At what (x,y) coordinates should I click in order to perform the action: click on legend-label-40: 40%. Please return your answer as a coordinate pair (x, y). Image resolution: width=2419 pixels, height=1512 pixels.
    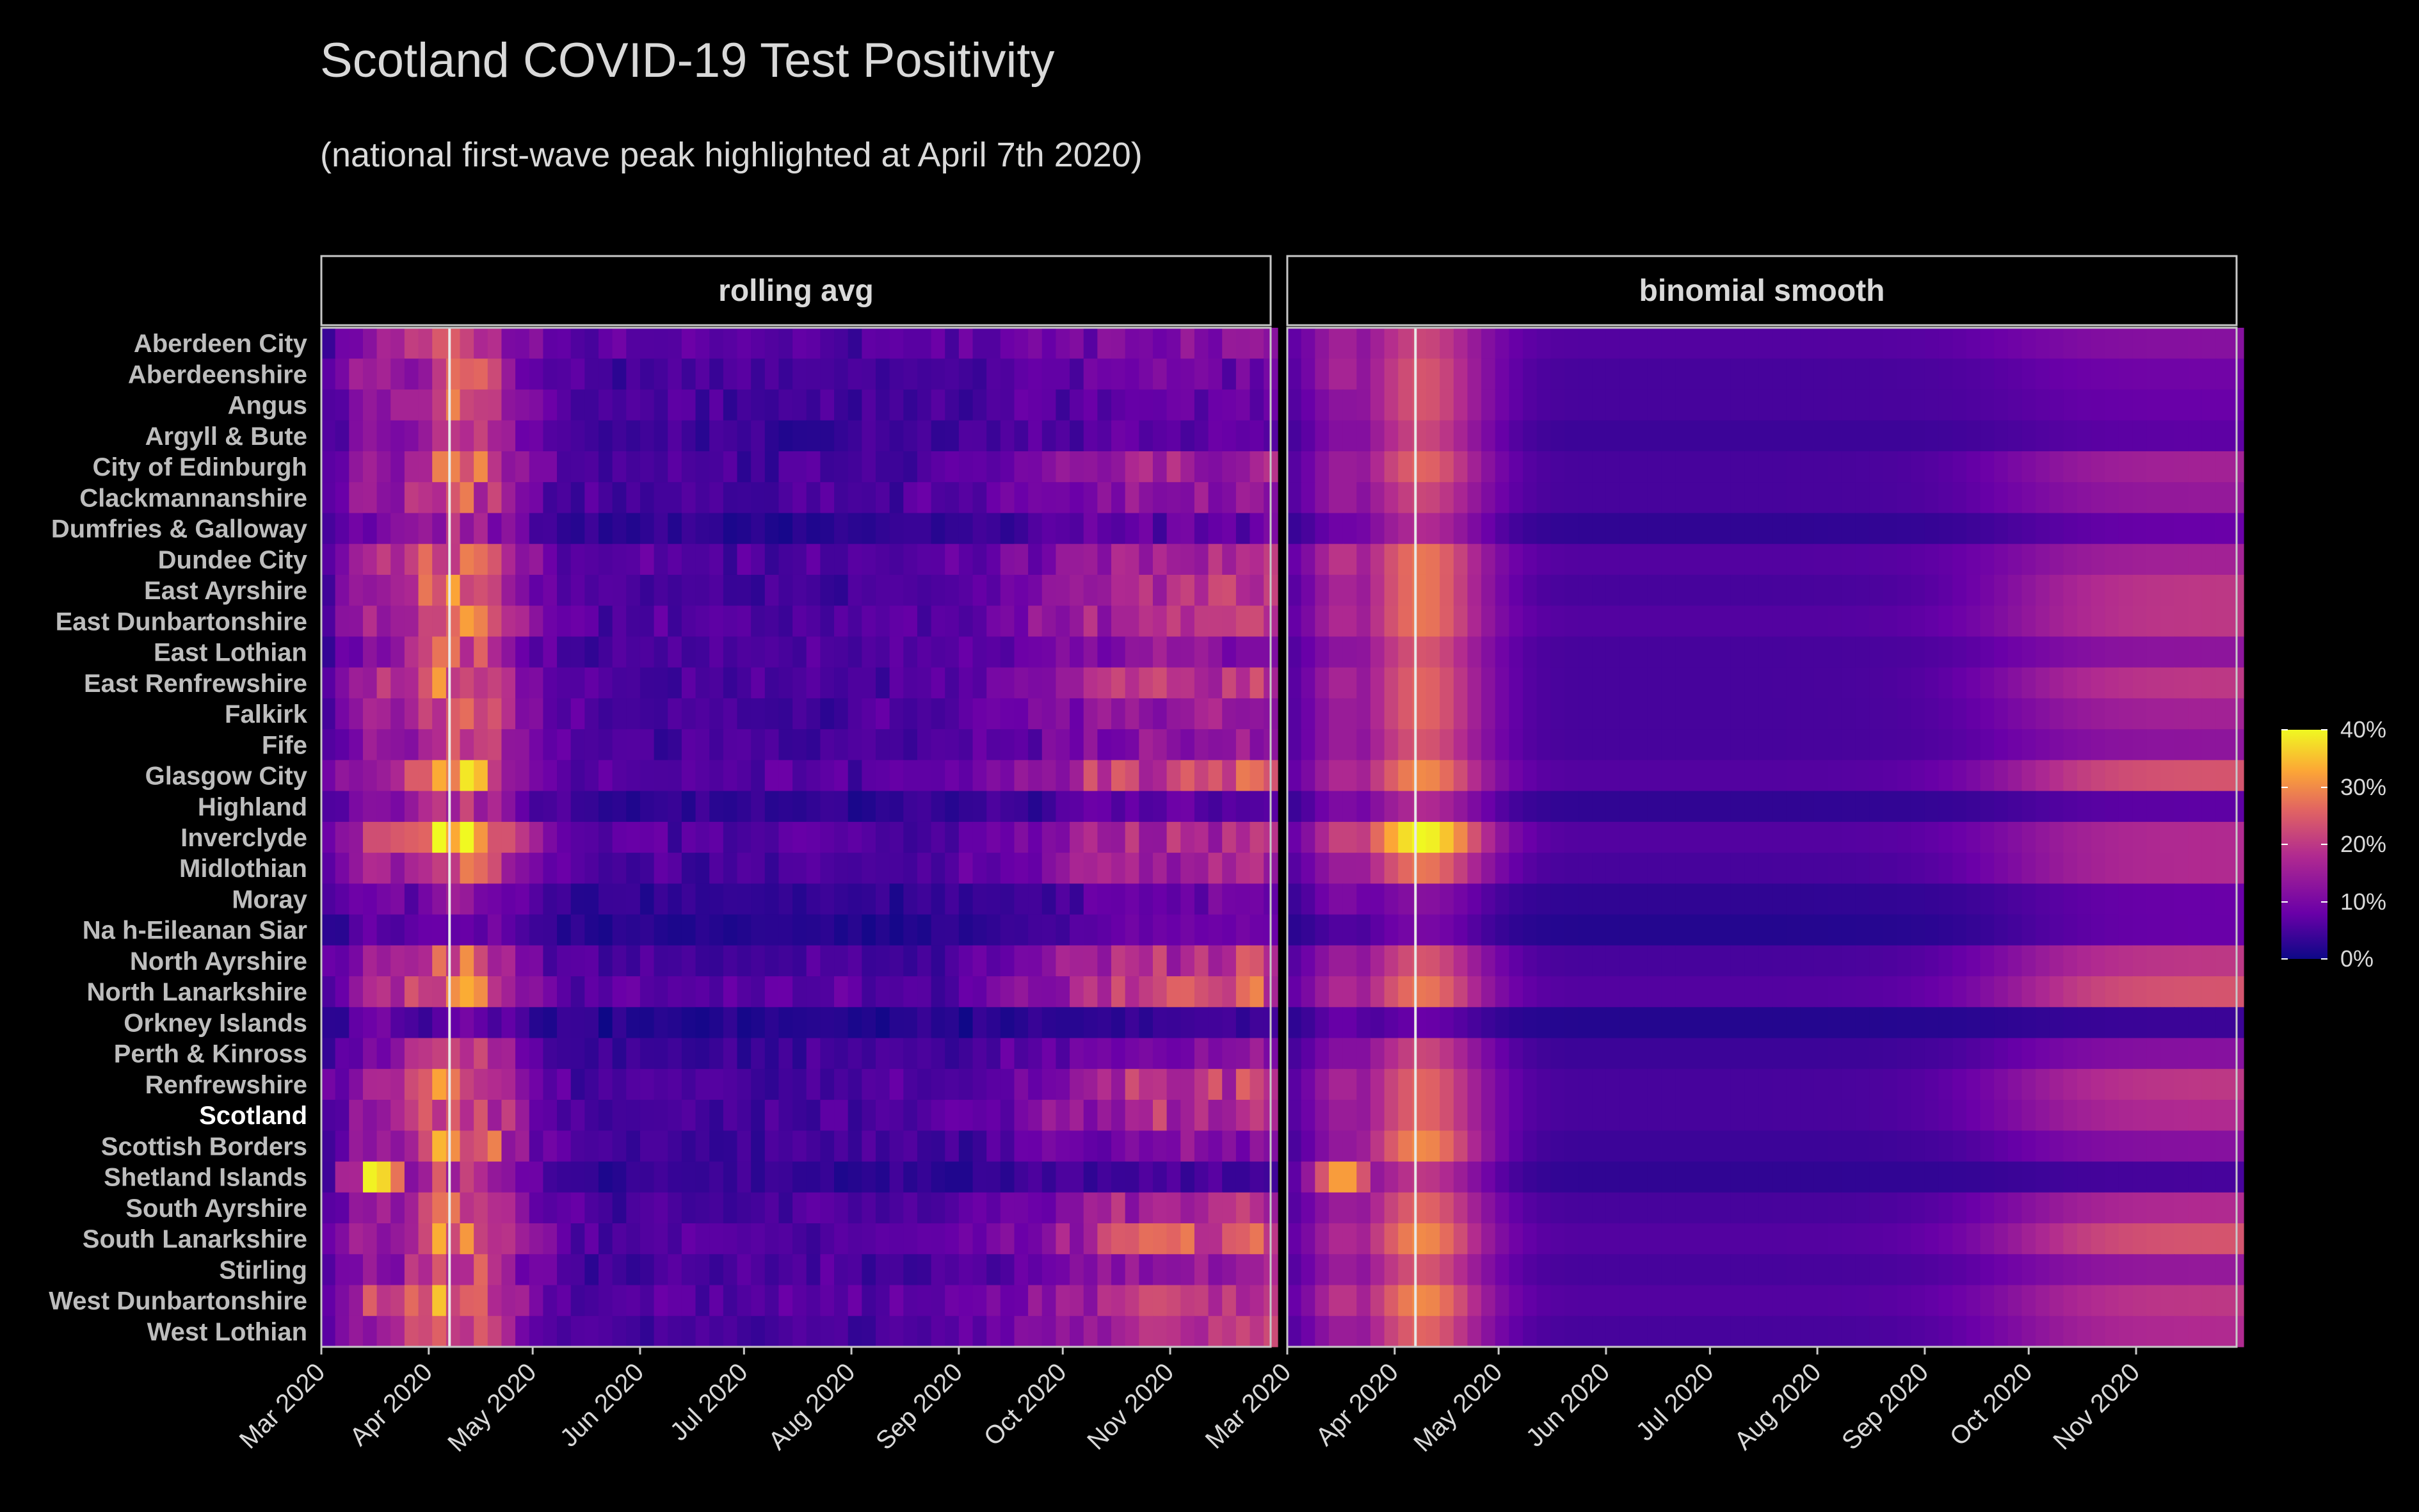
    Looking at the image, I should click on (2363, 729).